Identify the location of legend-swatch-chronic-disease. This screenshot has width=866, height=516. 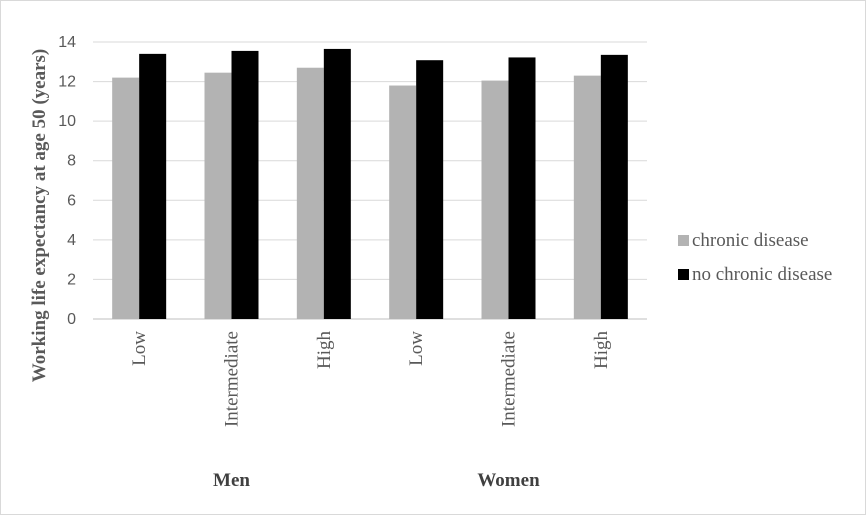
(683, 240).